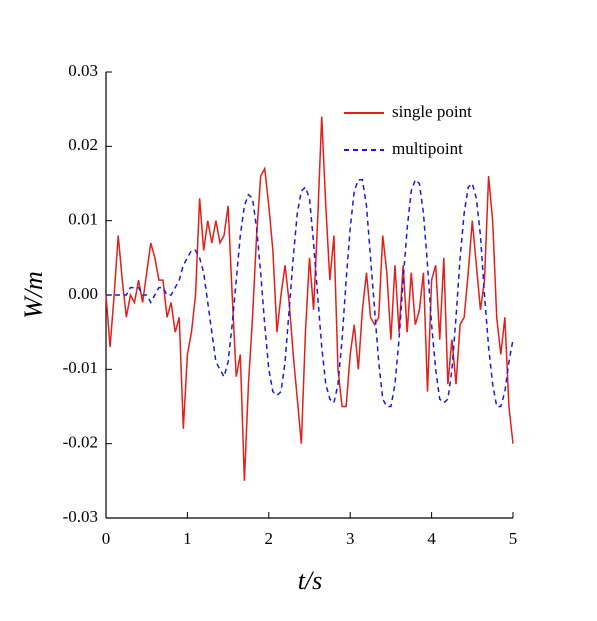  What do you see at coordinates (83, 293) in the screenshot?
I see `y-tick-label: 0.00` at bounding box center [83, 293].